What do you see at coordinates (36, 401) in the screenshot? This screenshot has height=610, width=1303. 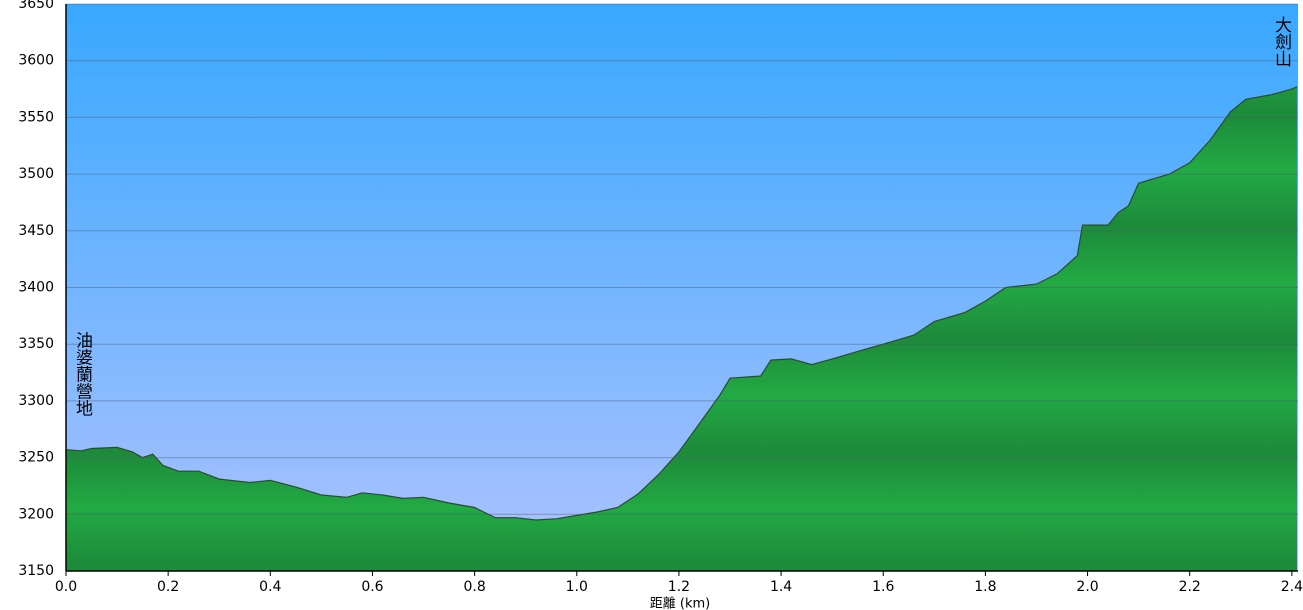 I see `y-tick-label: 3300` at bounding box center [36, 401].